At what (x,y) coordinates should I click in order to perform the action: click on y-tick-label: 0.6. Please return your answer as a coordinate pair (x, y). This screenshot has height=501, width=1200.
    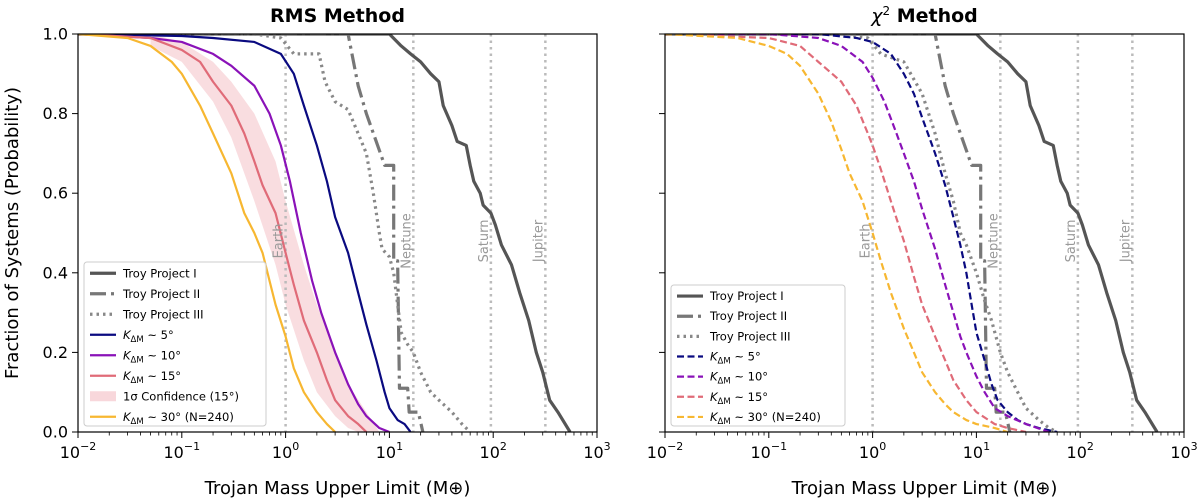
    Looking at the image, I should click on (55, 193).